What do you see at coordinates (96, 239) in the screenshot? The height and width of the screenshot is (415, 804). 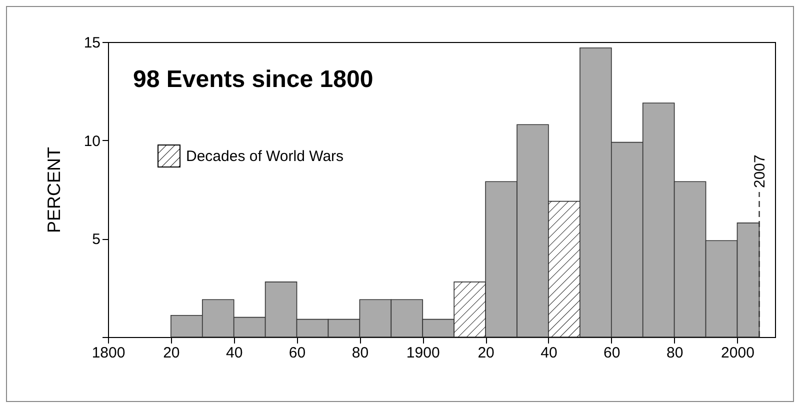 I see `y-tick-label: 5` at bounding box center [96, 239].